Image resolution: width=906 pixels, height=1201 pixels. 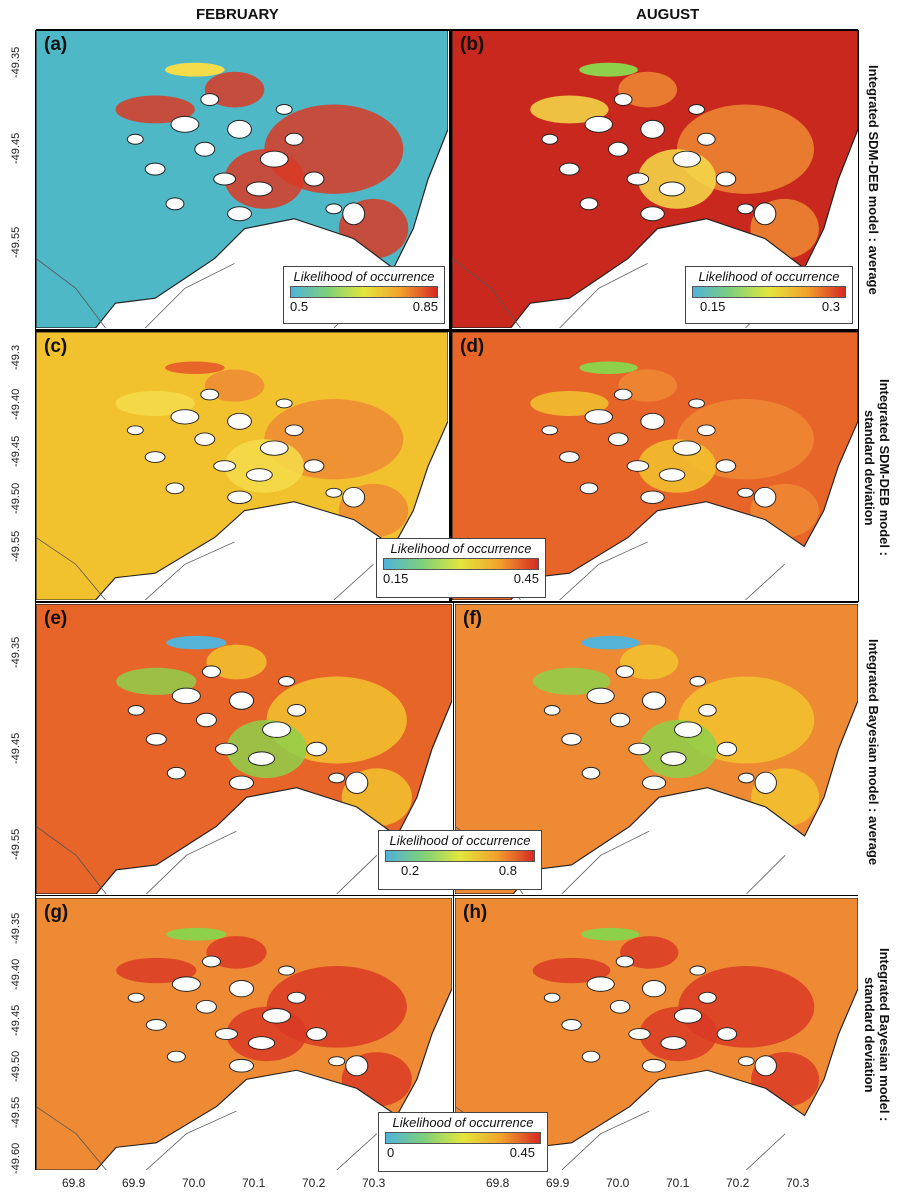 What do you see at coordinates (35, 600) in the screenshot?
I see `frame-left` at bounding box center [35, 600].